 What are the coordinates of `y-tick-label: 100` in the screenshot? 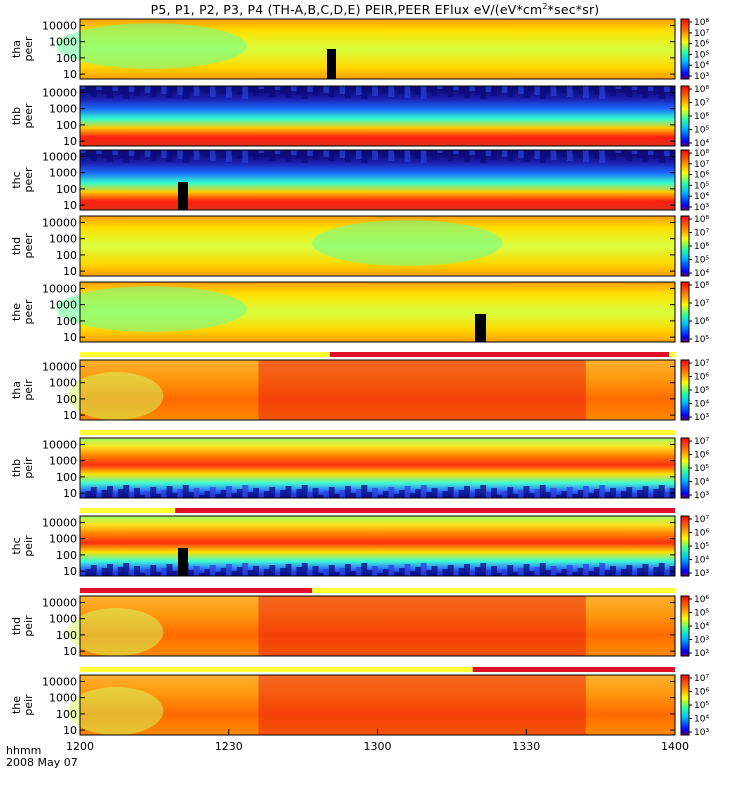 It's located at (66, 635).